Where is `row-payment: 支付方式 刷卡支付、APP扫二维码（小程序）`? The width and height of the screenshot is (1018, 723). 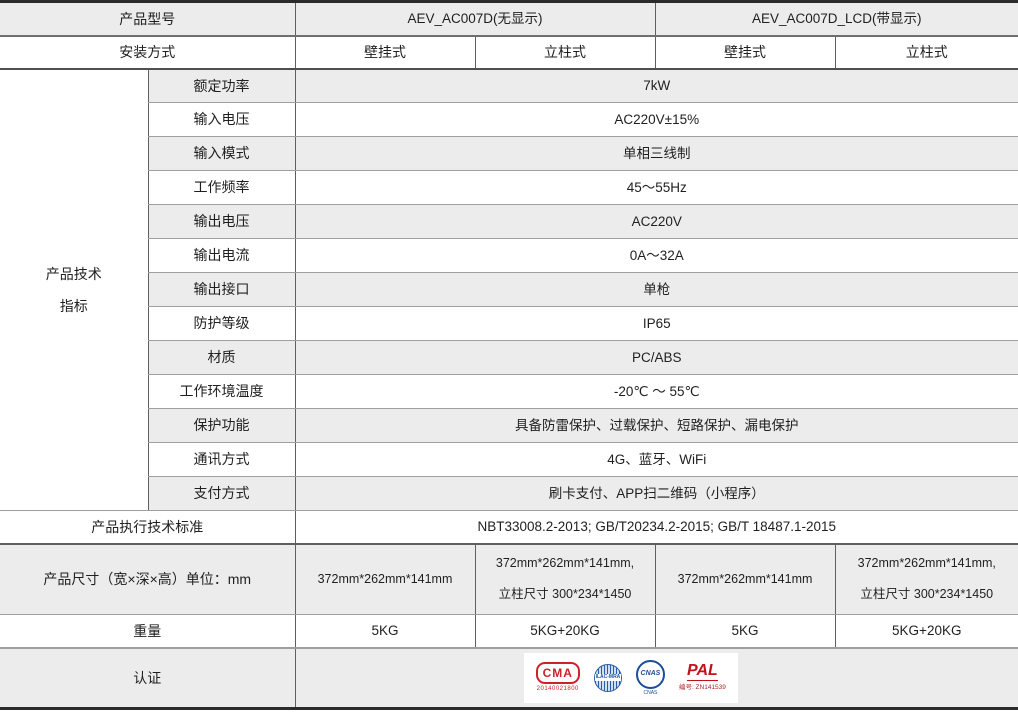 row-payment: 支付方式 刷卡支付、APP扫二维码（小程序） is located at coordinates (509, 493).